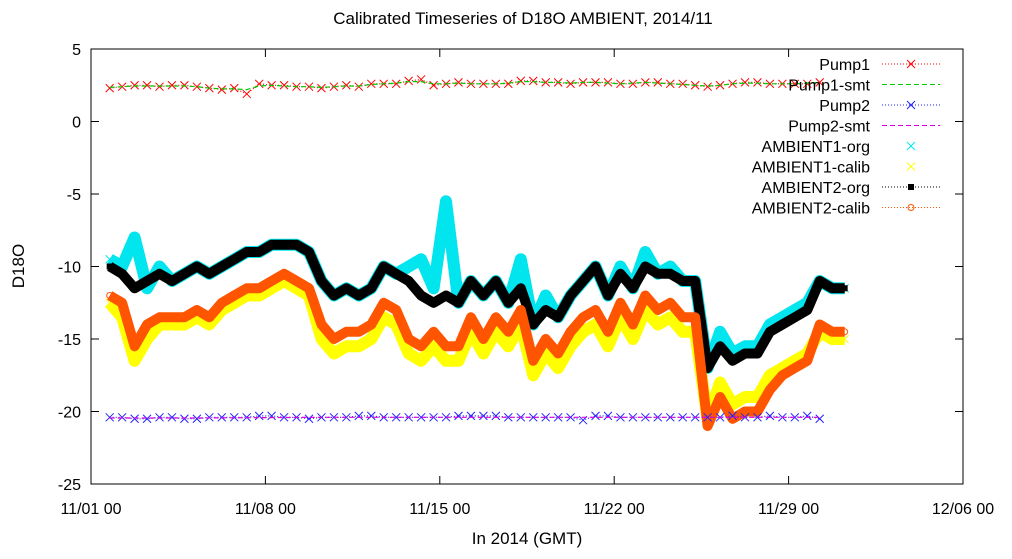 The height and width of the screenshot is (559, 1012). I want to click on y-tick-label: -25, so click(69, 485).